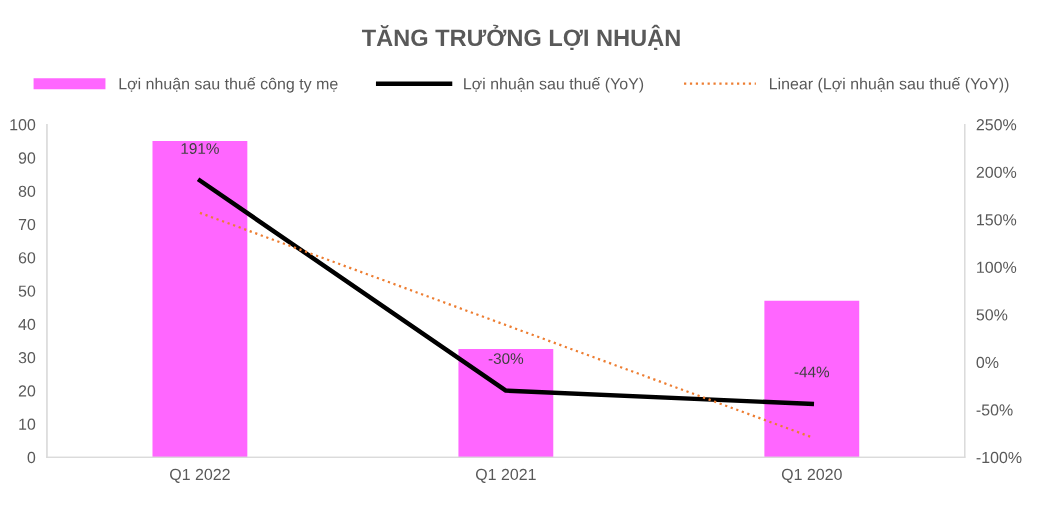 The width and height of the screenshot is (1043, 508). What do you see at coordinates (200, 148) in the screenshot?
I see `data-label: 191%` at bounding box center [200, 148].